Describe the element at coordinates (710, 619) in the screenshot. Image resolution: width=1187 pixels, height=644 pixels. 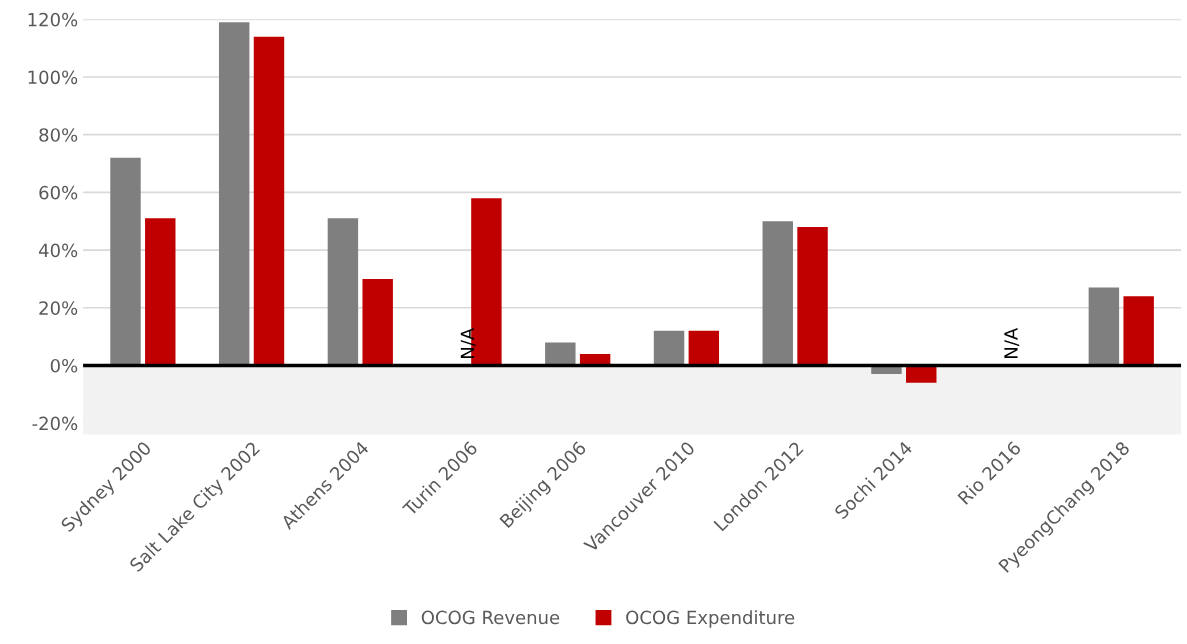
I see `legend-label: OCOG Expenditure` at that location.